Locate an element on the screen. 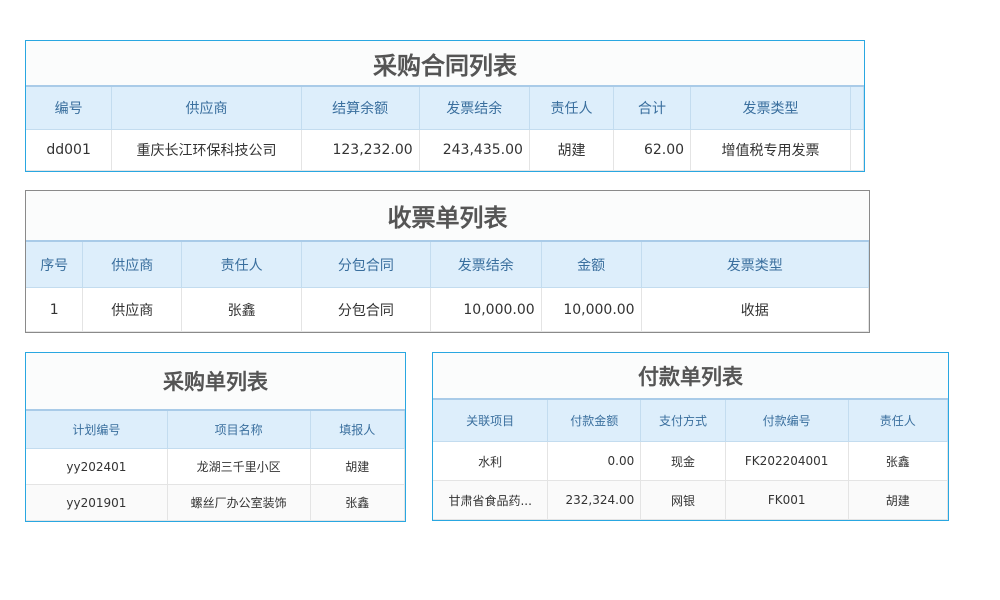  column-header: 分包合同 is located at coordinates (366, 265).